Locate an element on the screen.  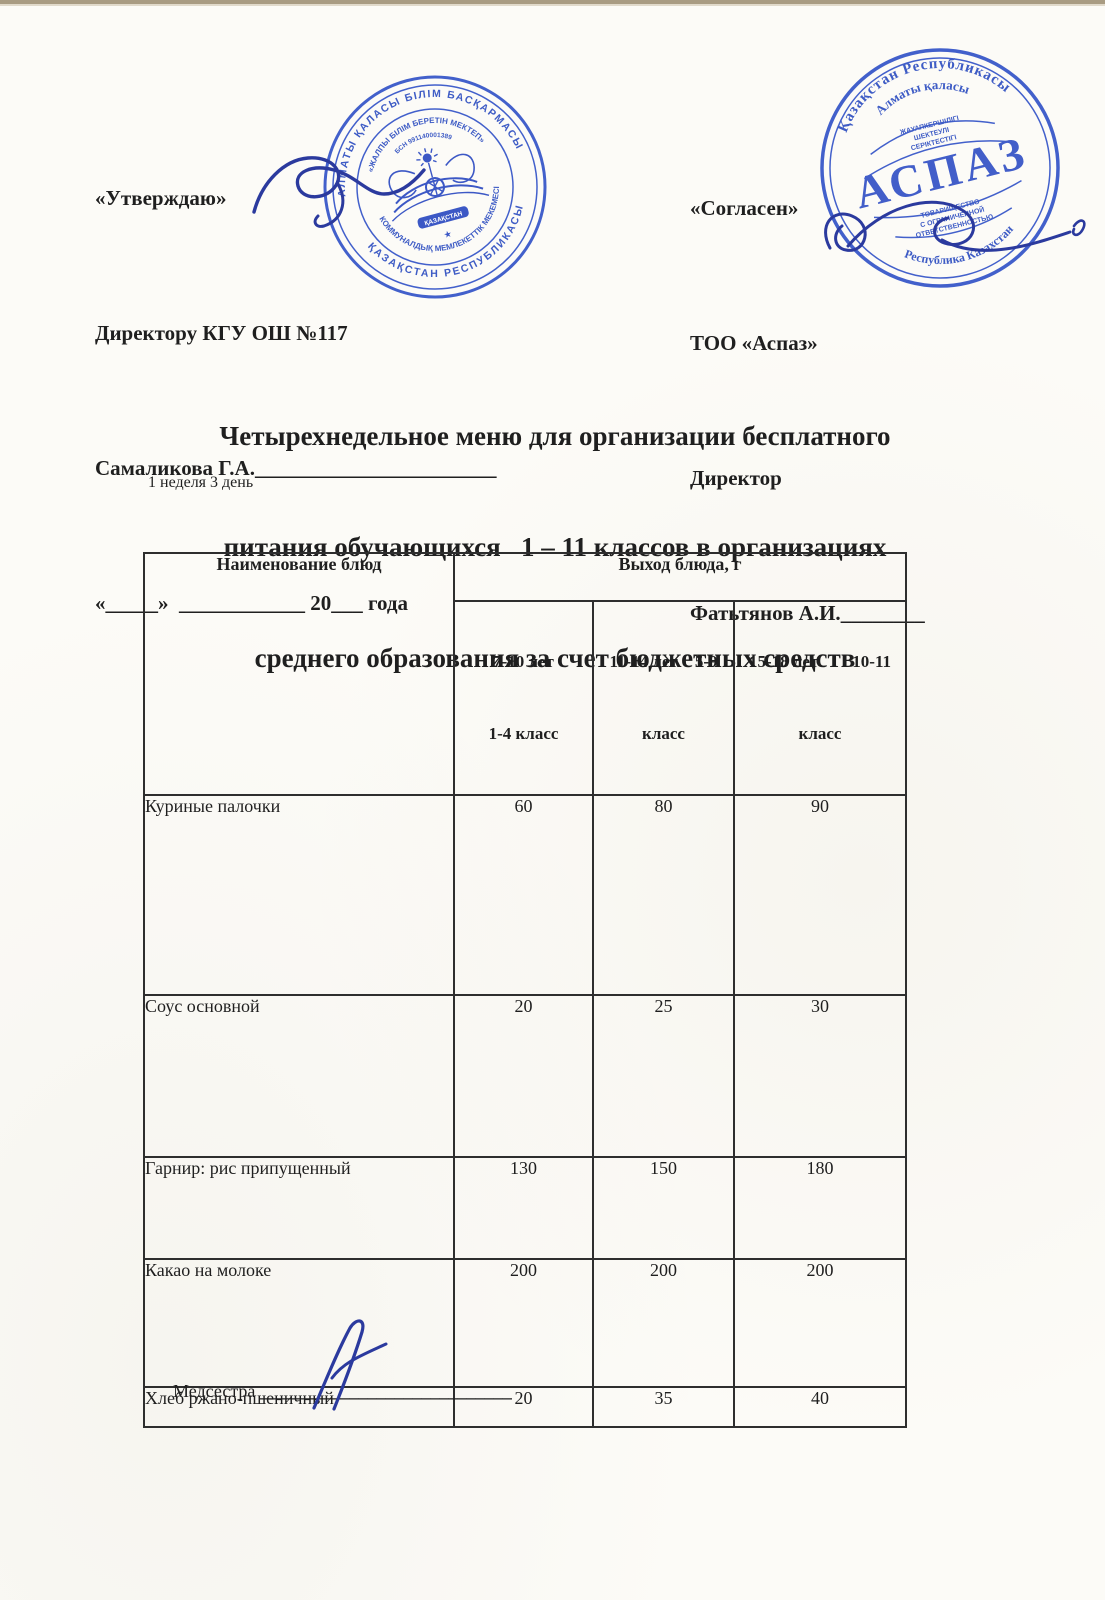
table-row: Гарнир: рис припущенный 130 150 180 is located at coordinates (525, 1208).